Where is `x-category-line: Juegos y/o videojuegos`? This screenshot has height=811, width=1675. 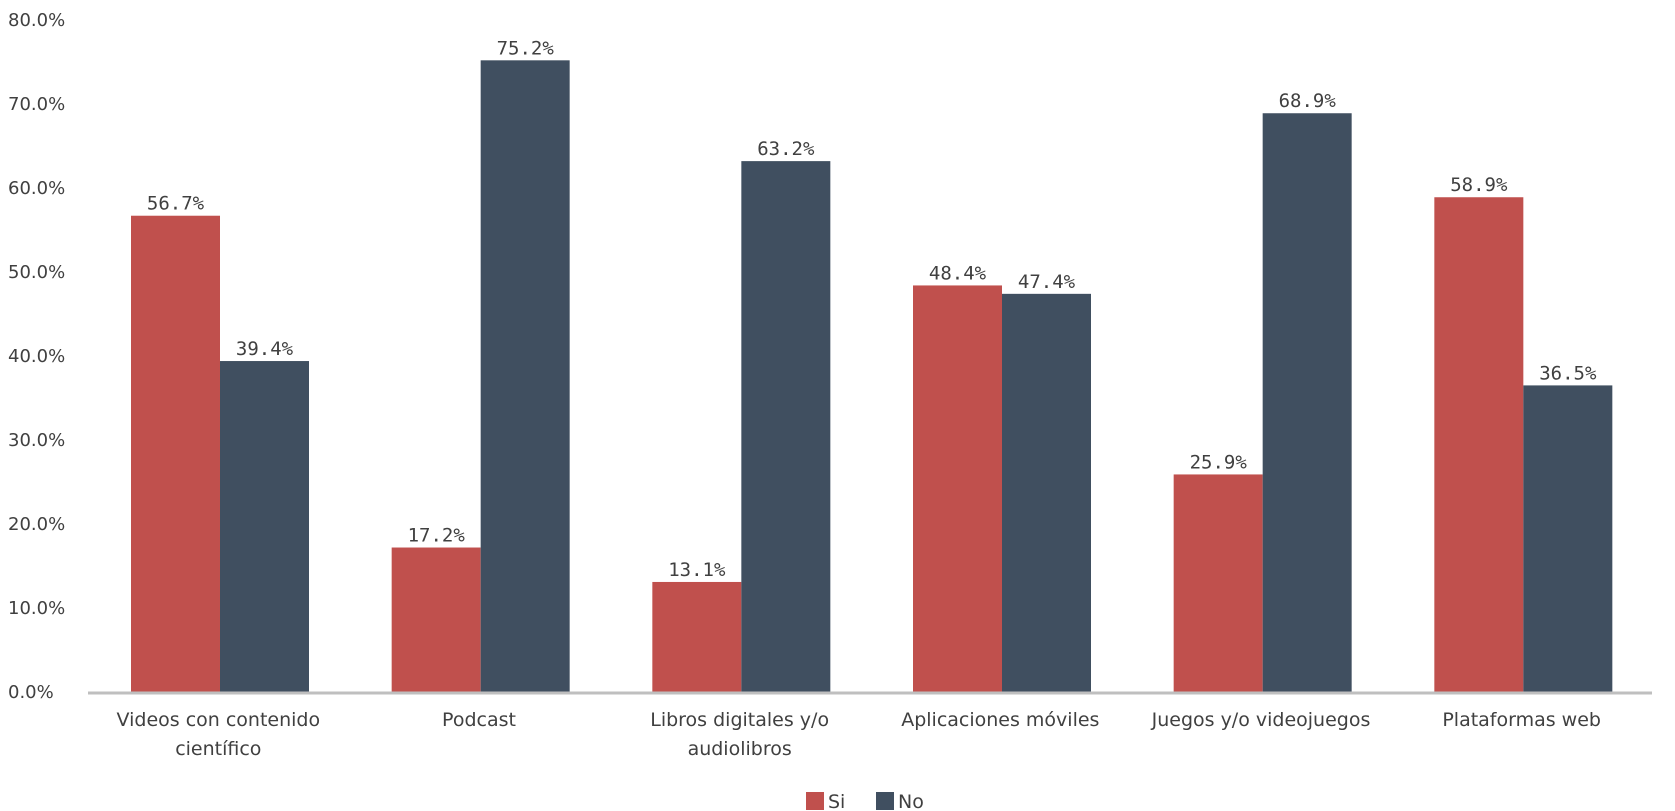
x-category-line: Juegos y/o videojuegos is located at coordinates (1261, 720).